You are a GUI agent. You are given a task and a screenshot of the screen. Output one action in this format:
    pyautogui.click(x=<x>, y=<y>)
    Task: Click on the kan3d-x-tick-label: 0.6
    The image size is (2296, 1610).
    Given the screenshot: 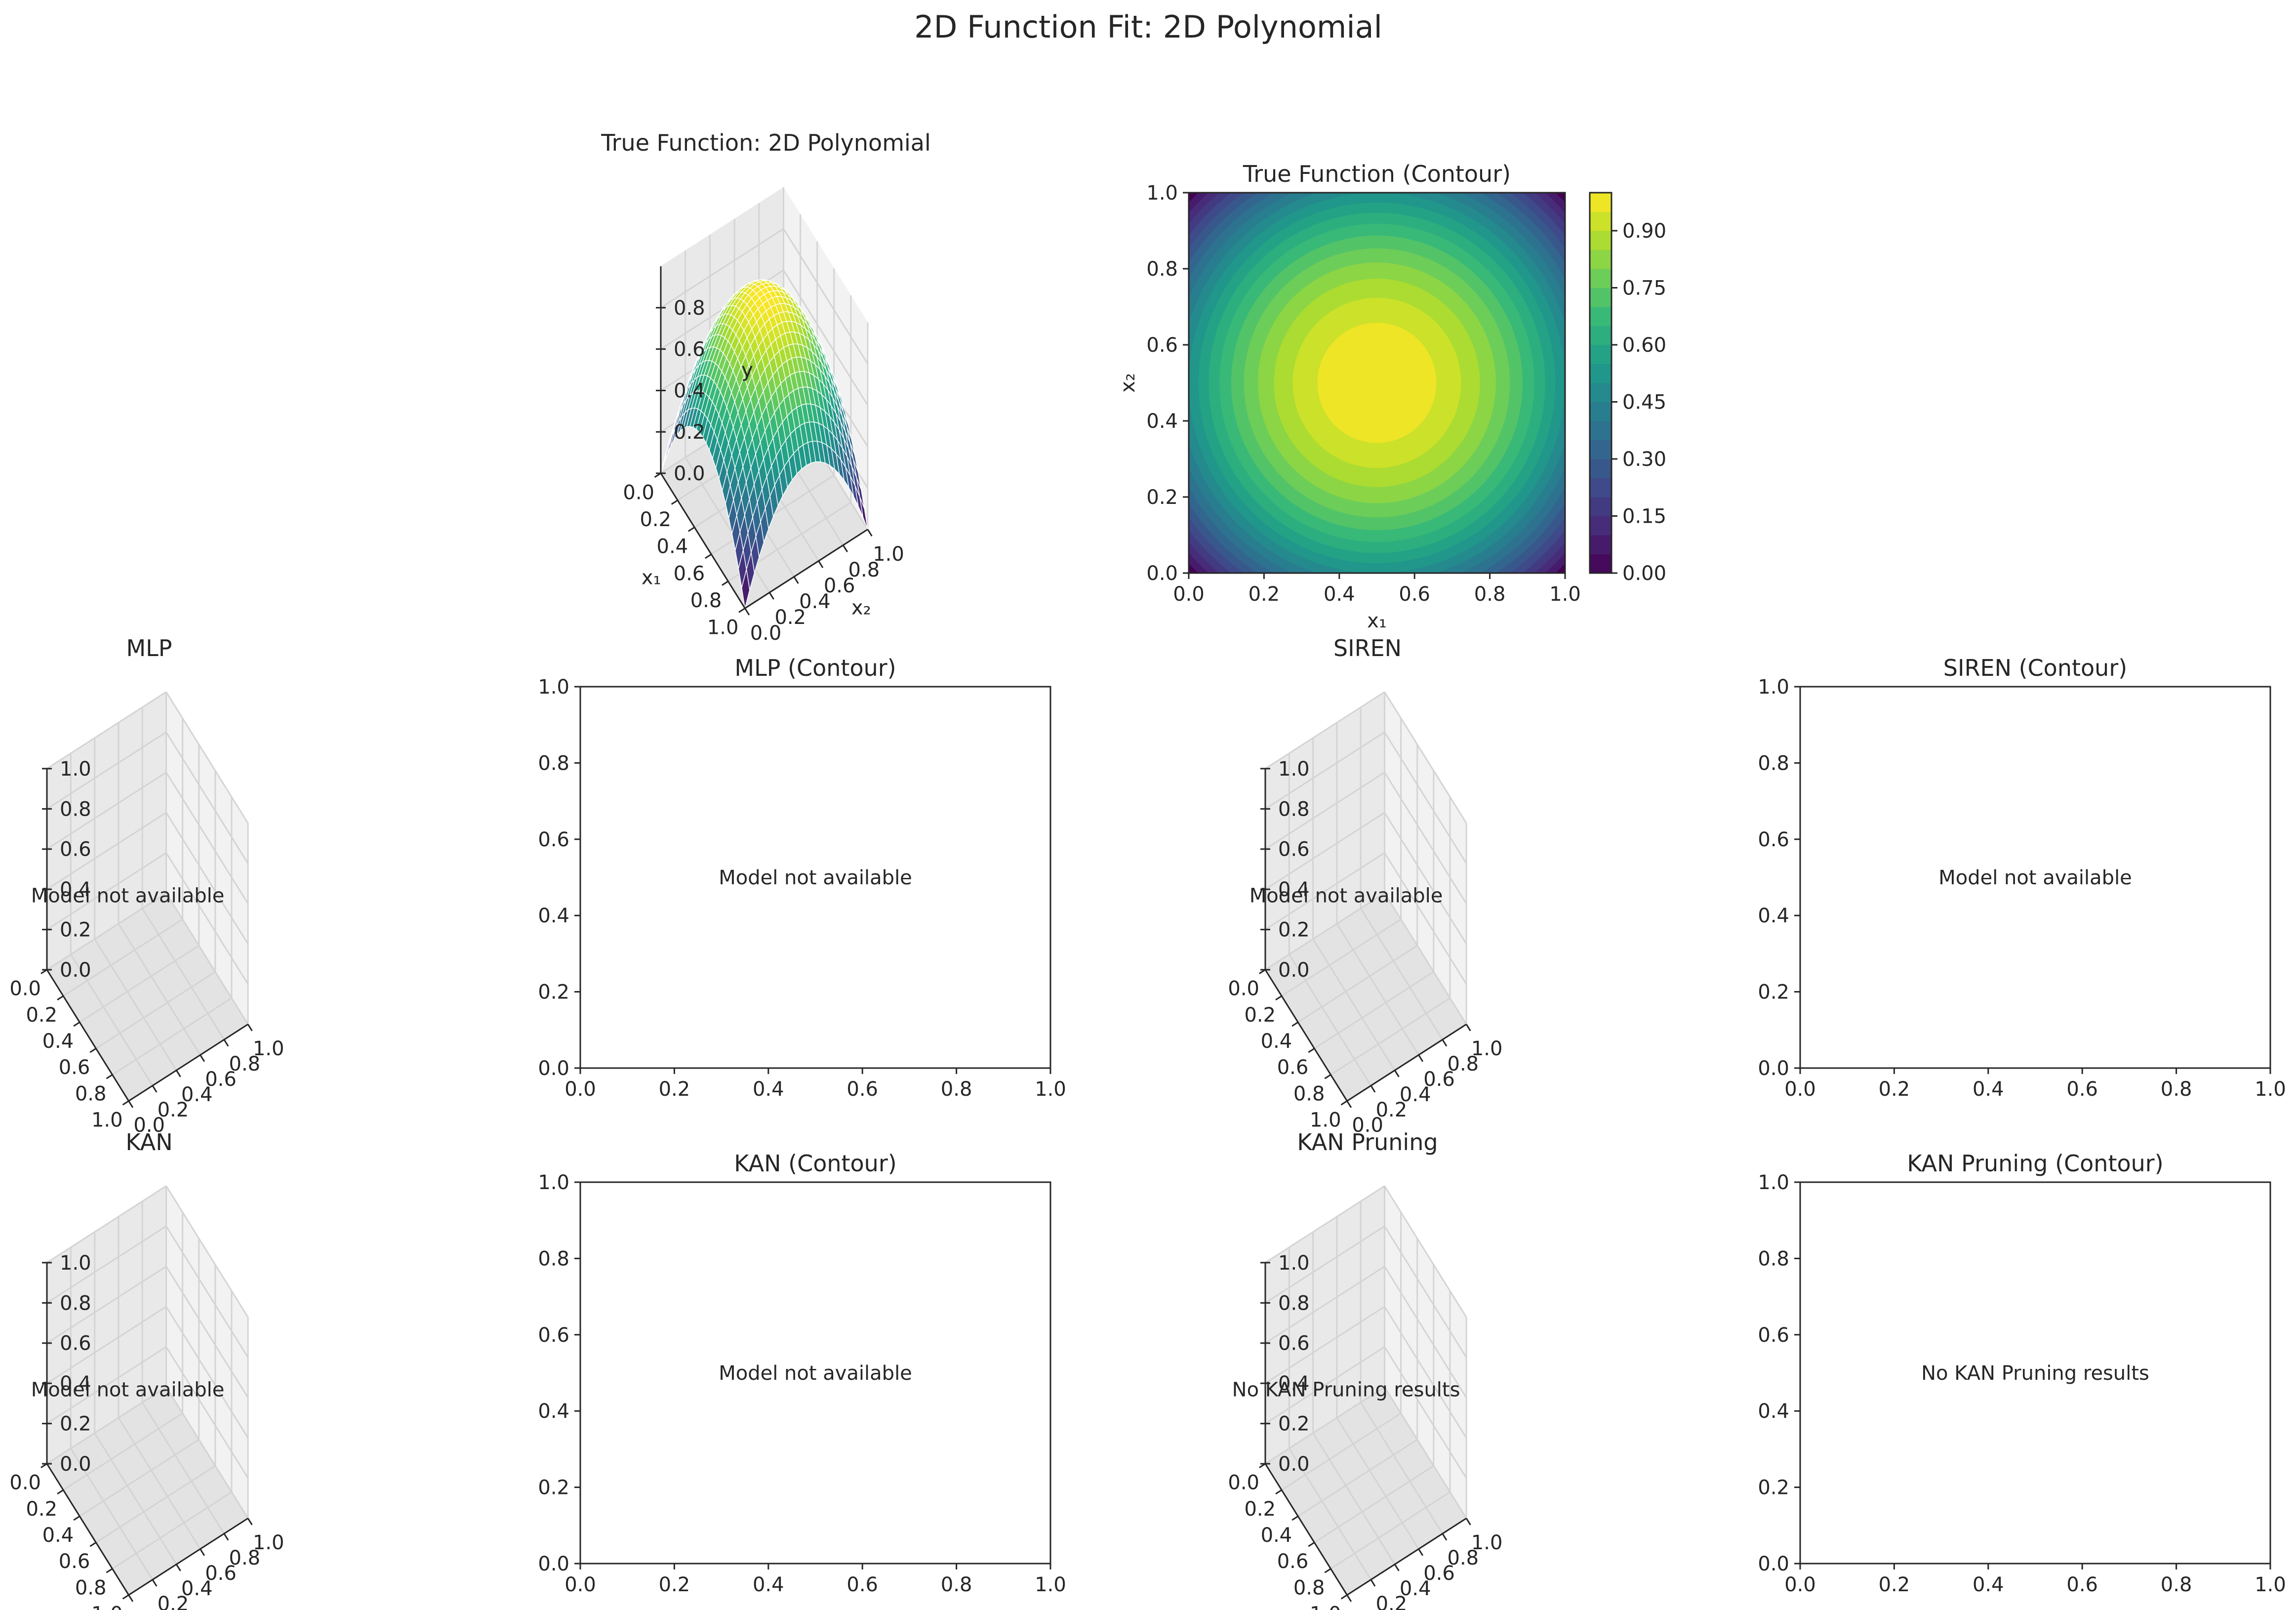 What is the action you would take?
    pyautogui.click(x=74, y=1561)
    